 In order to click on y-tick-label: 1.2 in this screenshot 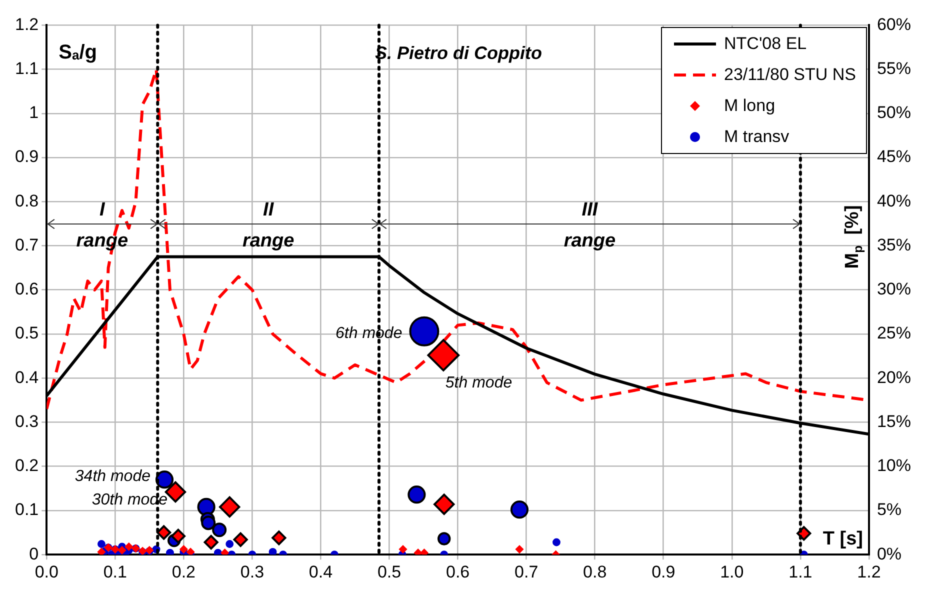, I will do `click(26, 24)`.